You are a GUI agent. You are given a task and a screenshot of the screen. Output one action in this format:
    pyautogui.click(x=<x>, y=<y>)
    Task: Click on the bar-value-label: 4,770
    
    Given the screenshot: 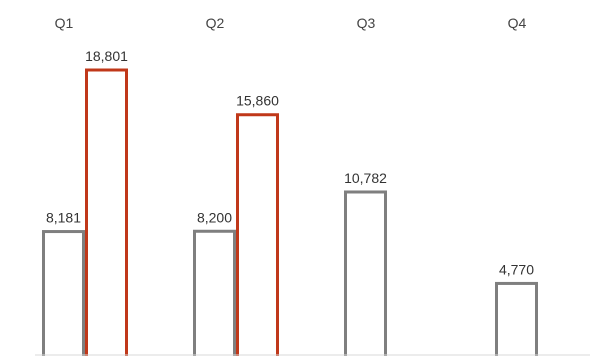 What is the action you would take?
    pyautogui.click(x=516, y=269)
    